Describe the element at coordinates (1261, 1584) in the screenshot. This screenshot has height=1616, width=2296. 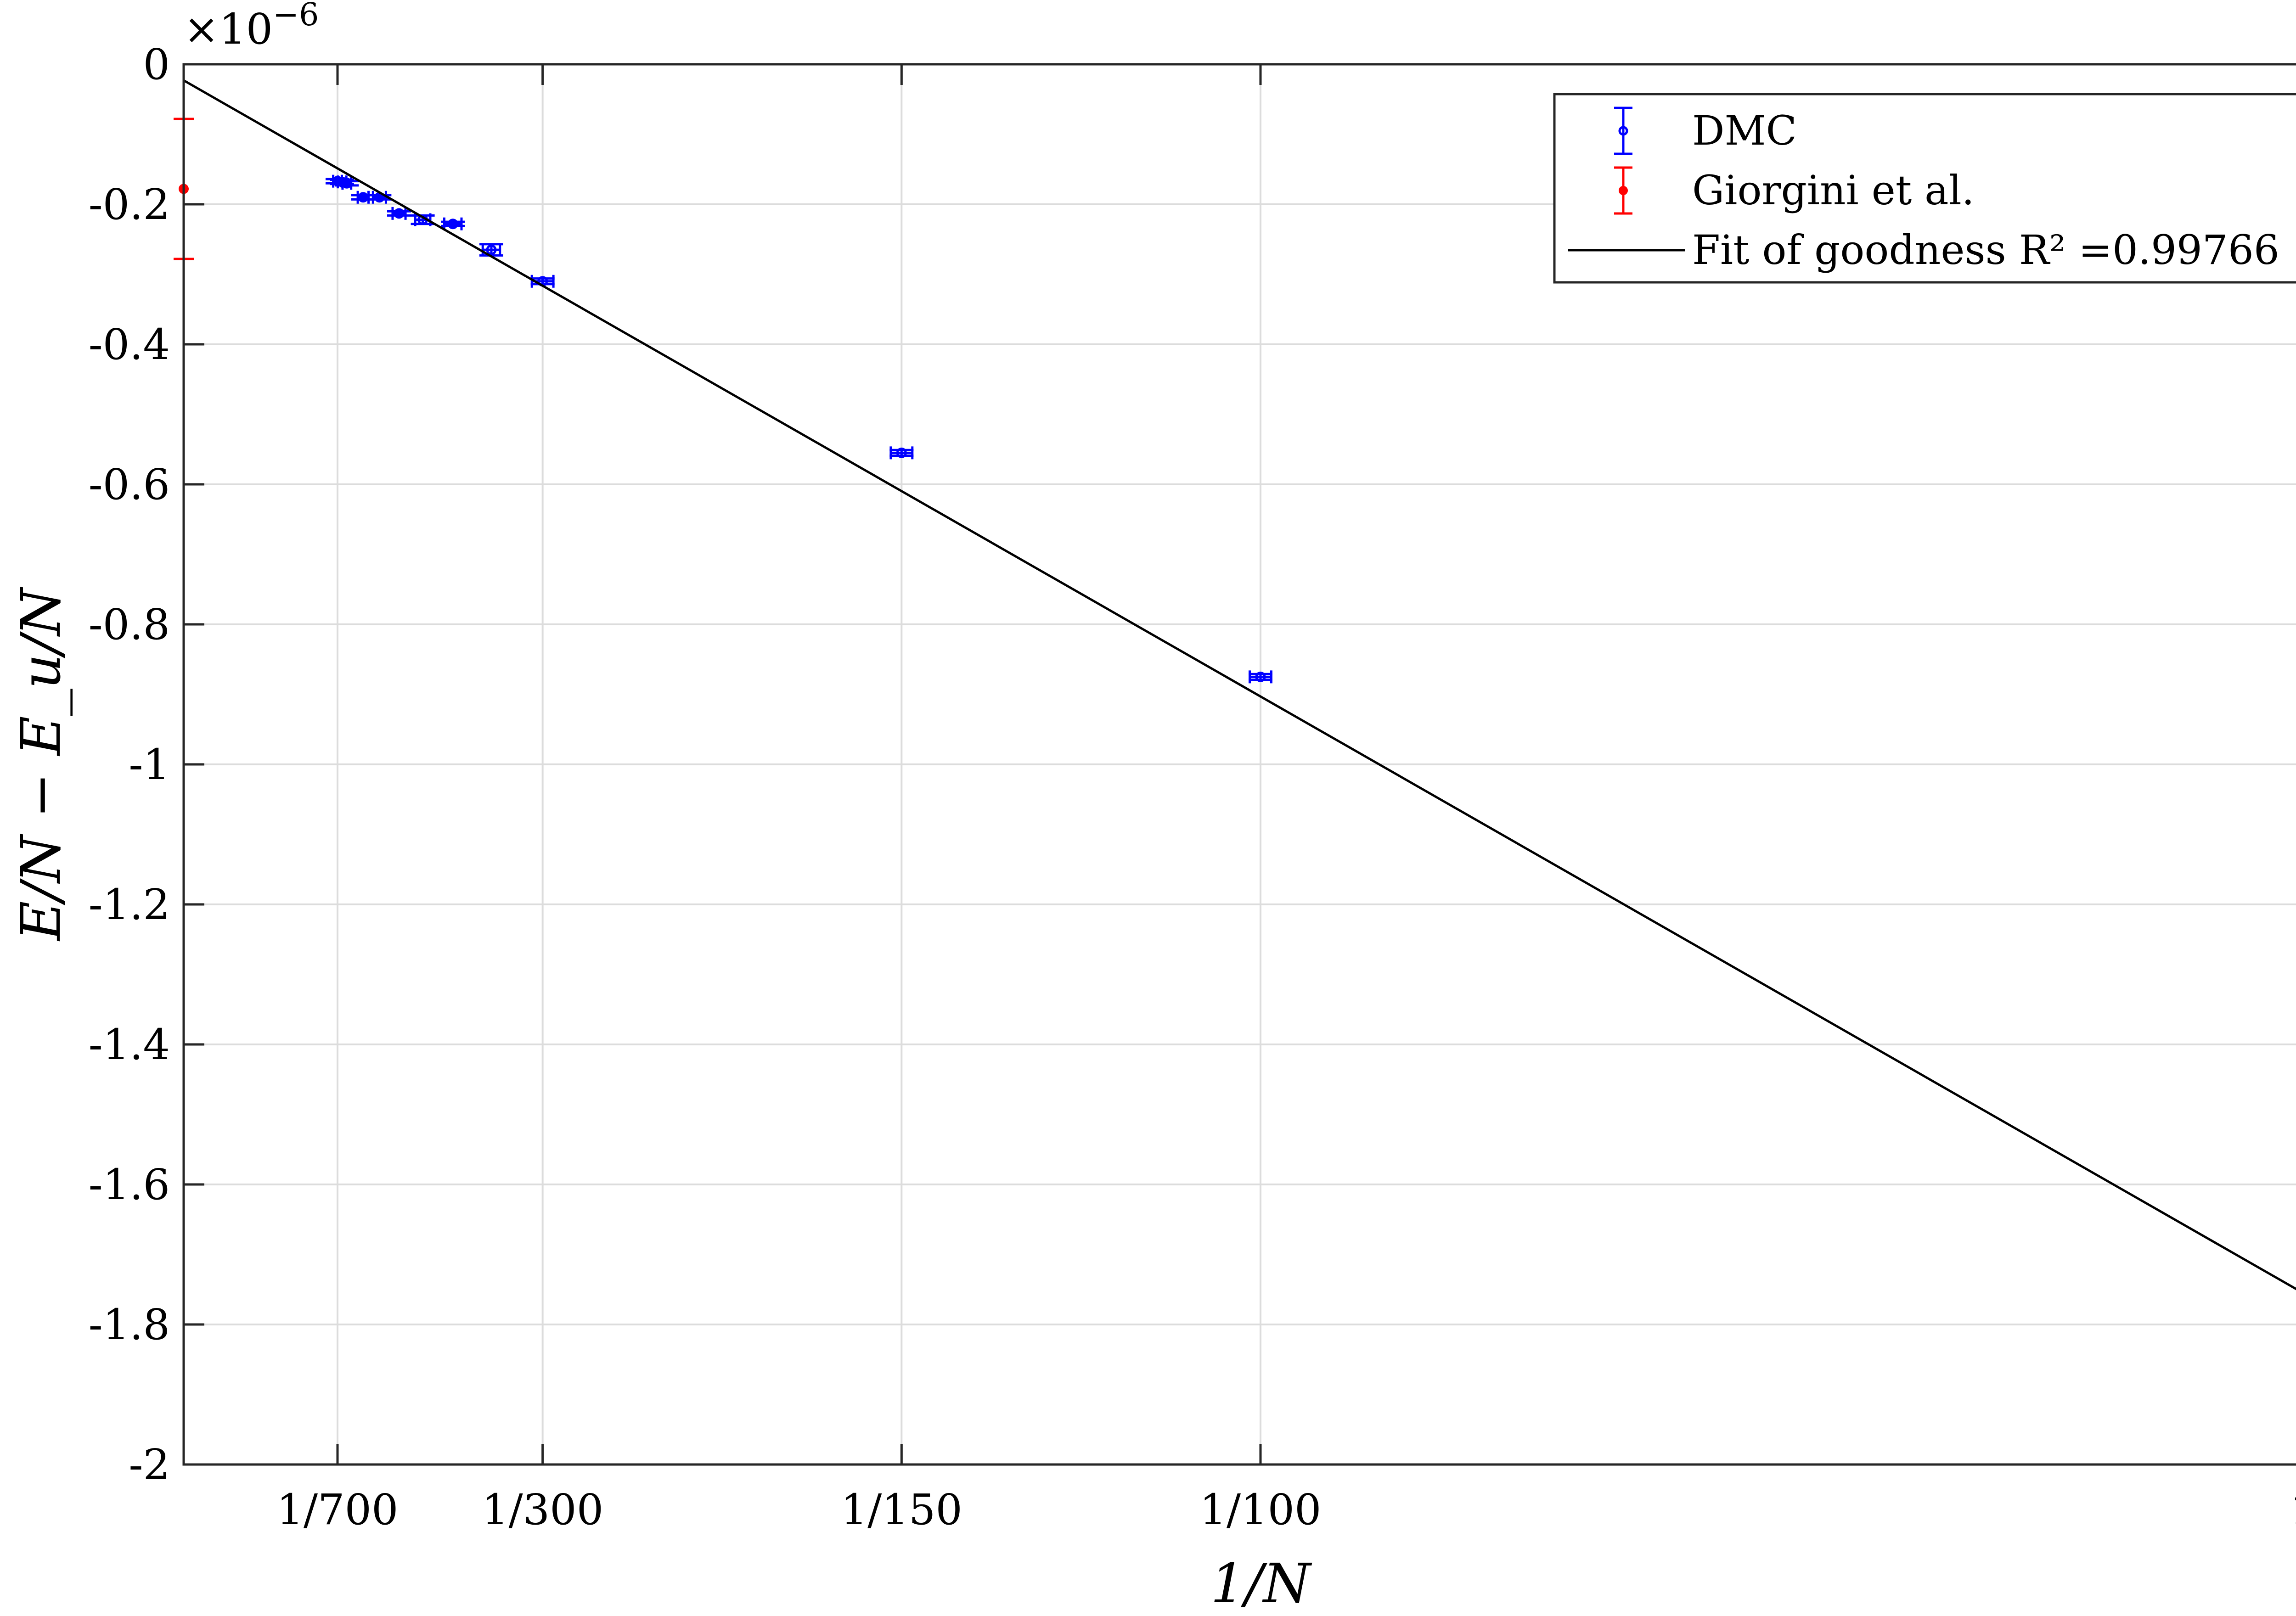
I see `x-axis-title: 1/N` at that location.